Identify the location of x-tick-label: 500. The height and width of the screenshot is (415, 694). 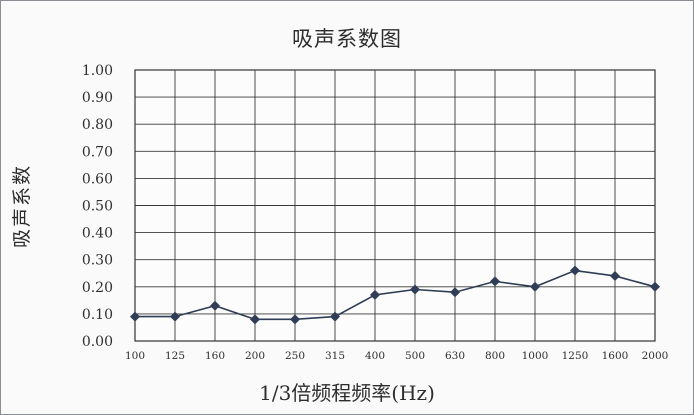
(415, 356).